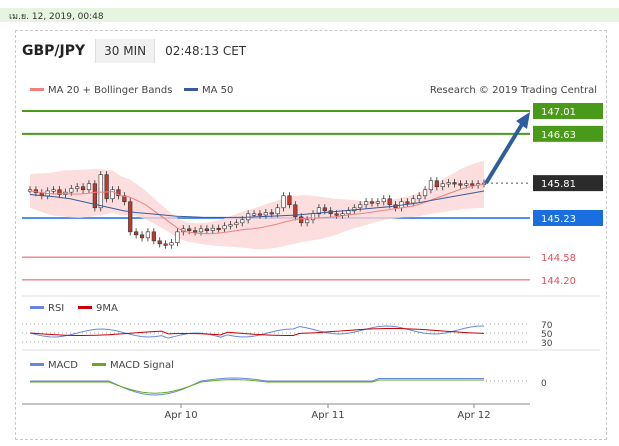 The image size is (619, 446). What do you see at coordinates (37, 89) in the screenshot?
I see `ma20-legend-swatch` at bounding box center [37, 89].